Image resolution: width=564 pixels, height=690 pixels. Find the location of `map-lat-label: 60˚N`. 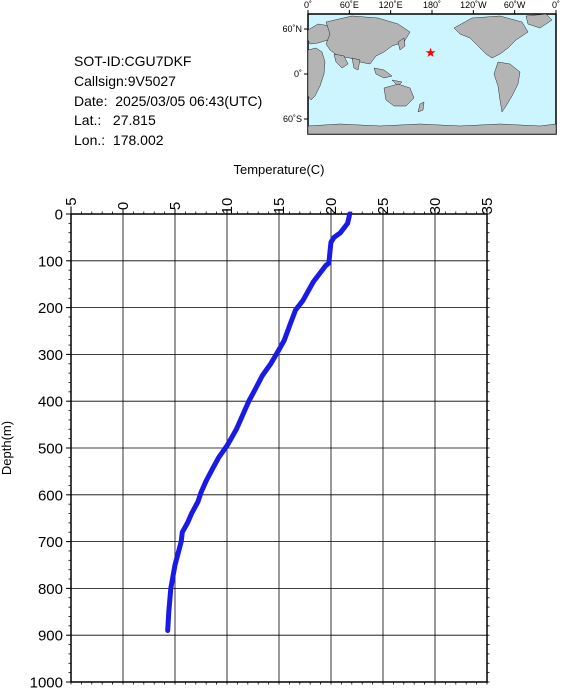

map-lat-label: 60˚N is located at coordinates (292, 29).